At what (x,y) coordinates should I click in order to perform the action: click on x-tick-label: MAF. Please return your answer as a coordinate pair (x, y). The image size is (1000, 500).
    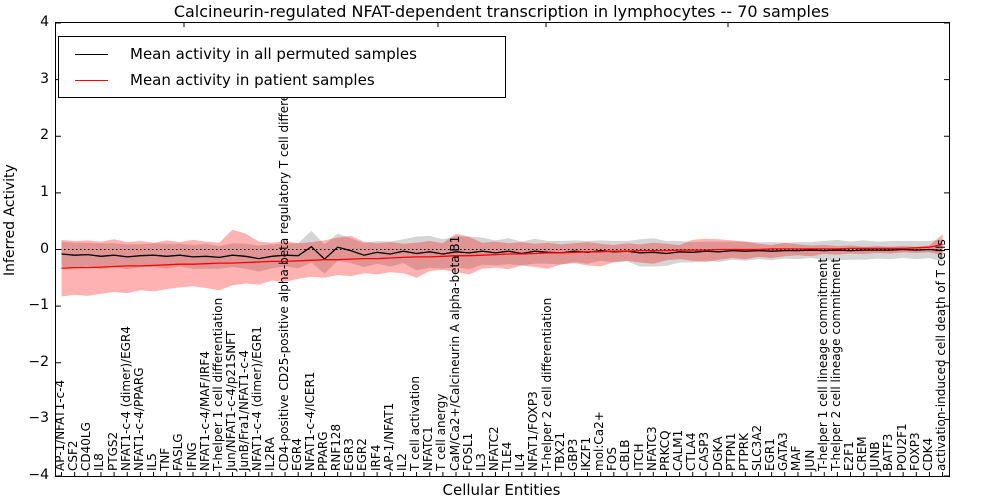
    Looking at the image, I should click on (796, 458).